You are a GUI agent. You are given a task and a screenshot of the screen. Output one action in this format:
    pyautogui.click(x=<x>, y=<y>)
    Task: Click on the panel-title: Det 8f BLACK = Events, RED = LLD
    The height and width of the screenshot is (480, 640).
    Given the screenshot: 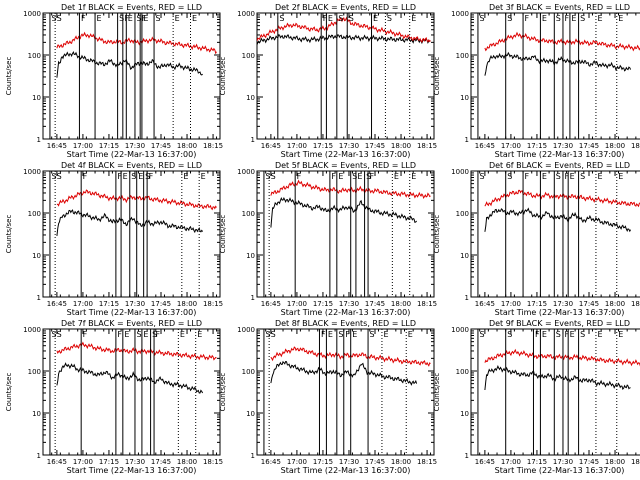 What is the action you would take?
    pyautogui.click(x=345, y=323)
    